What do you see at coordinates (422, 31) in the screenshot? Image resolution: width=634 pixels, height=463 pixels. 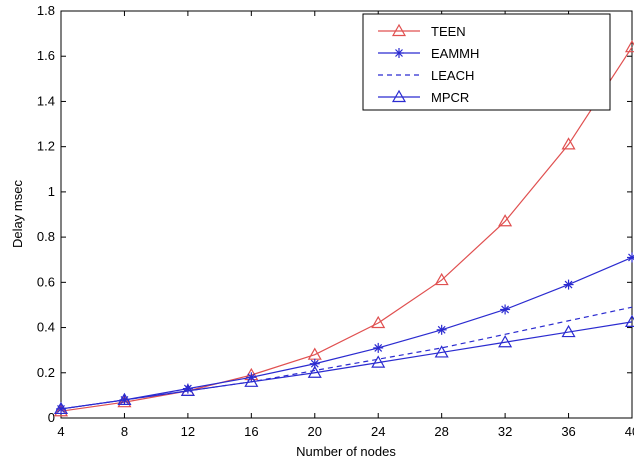 I see `legend-item-teen: TEEN` at bounding box center [422, 31].